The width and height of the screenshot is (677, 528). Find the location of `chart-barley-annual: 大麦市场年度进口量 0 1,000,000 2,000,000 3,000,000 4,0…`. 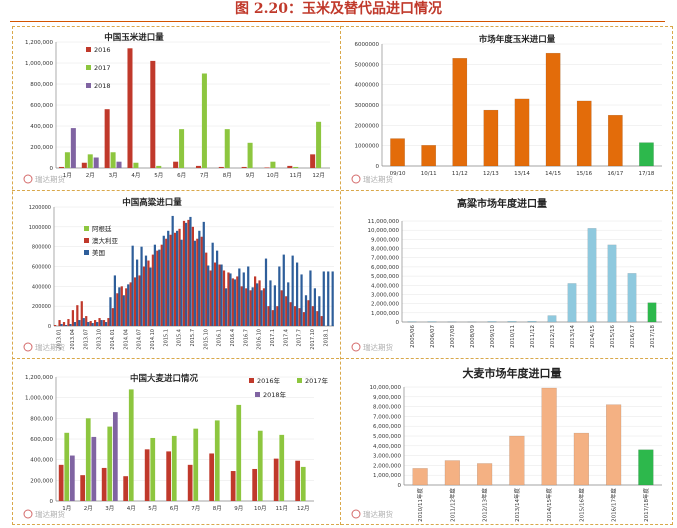

chart-barley-annual: 大麦市场年度进口量 0 1,000,000 2,000,000 3,000,000 4,0… is located at coordinates (506, 444).